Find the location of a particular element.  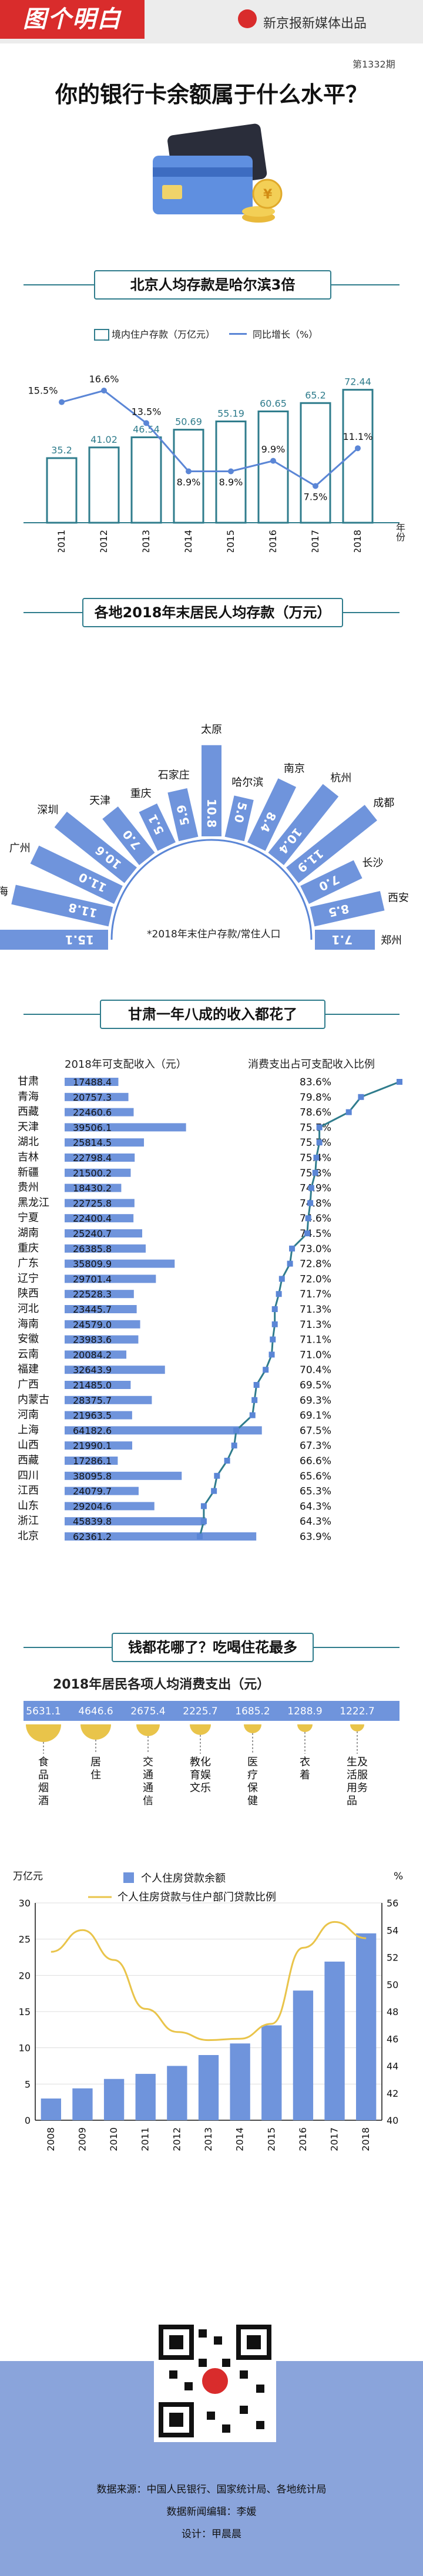

deposit-value-label: 72.44 is located at coordinates (357, 382).